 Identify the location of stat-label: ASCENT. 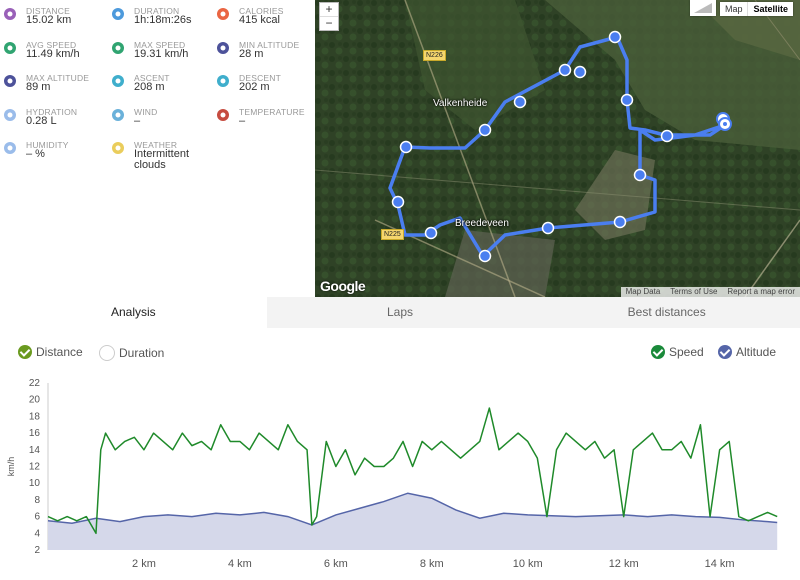
(152, 78).